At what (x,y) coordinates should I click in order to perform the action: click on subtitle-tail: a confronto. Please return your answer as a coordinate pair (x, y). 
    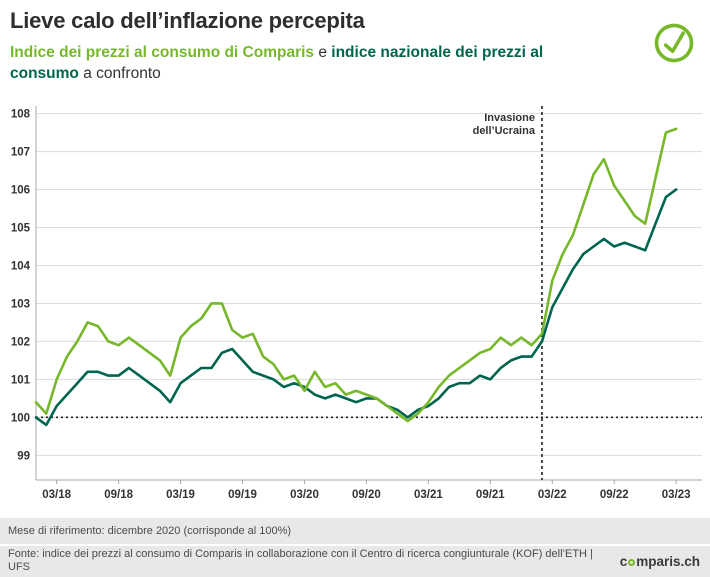
    Looking at the image, I should click on (119, 73).